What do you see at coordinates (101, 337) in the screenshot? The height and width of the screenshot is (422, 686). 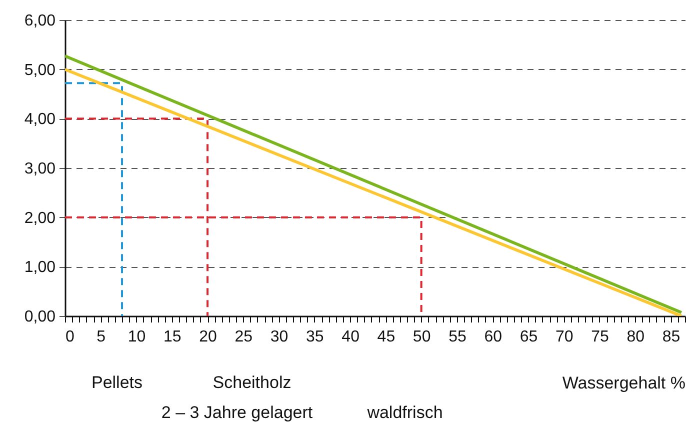 I see `x-tick-label: 5` at bounding box center [101, 337].